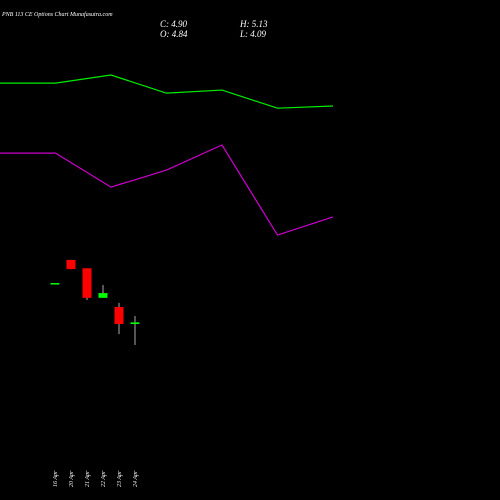 The image size is (500, 500). Describe the element at coordinates (135, 478) in the screenshot. I see `x-tick-label: 24 Apr` at that location.